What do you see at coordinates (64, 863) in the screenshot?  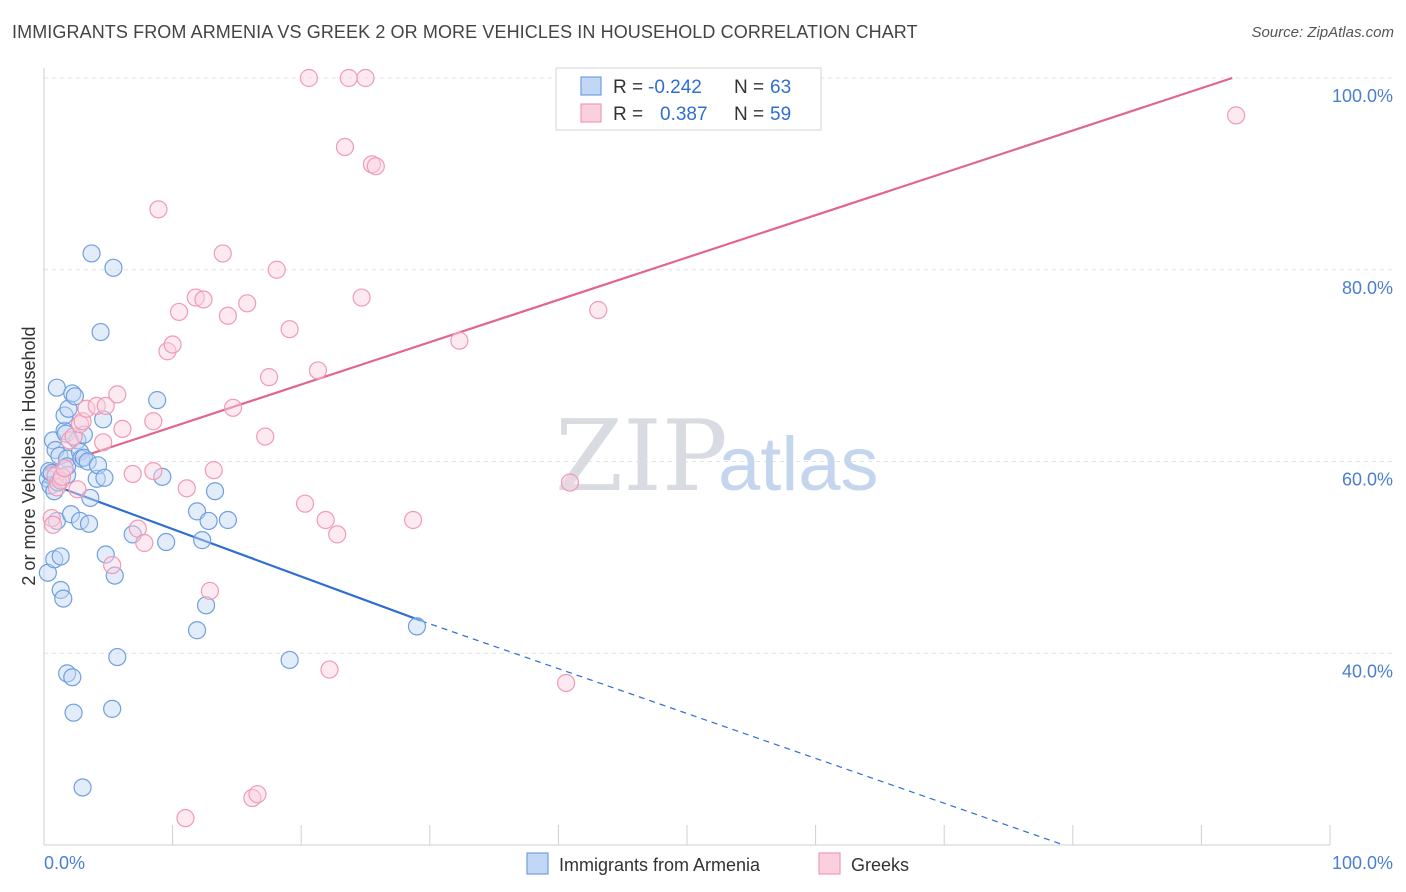 I see `x-tick-label-min: 0.0%` at bounding box center [64, 863].